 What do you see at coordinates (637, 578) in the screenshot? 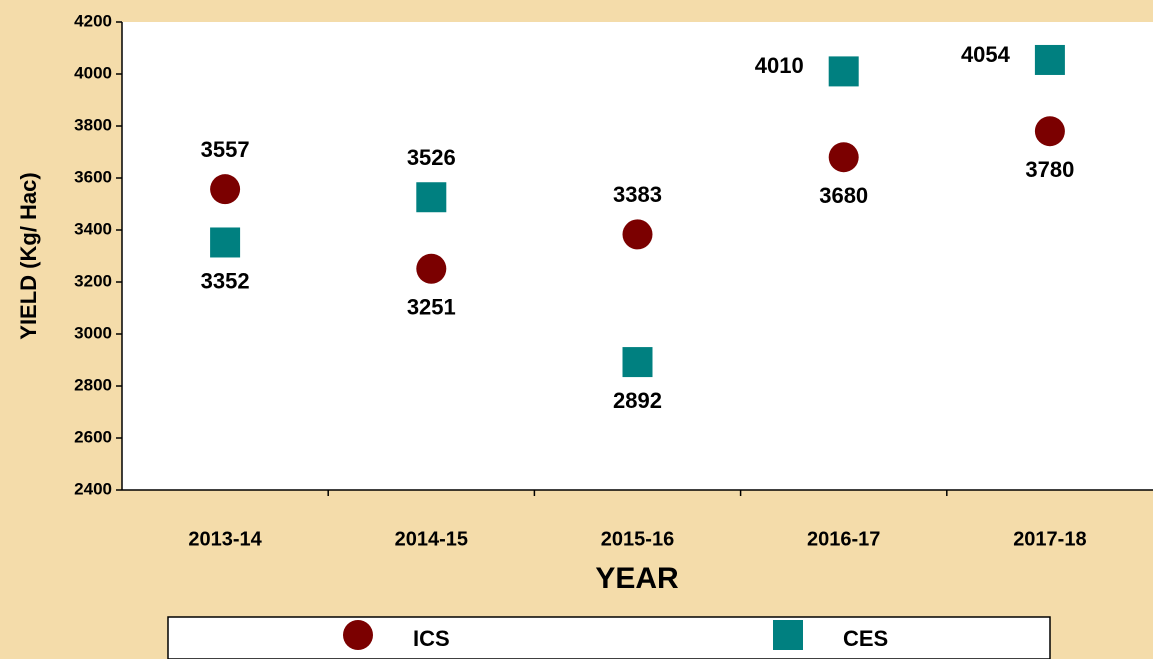
I see `x-axis-label: YEAR` at bounding box center [637, 578].